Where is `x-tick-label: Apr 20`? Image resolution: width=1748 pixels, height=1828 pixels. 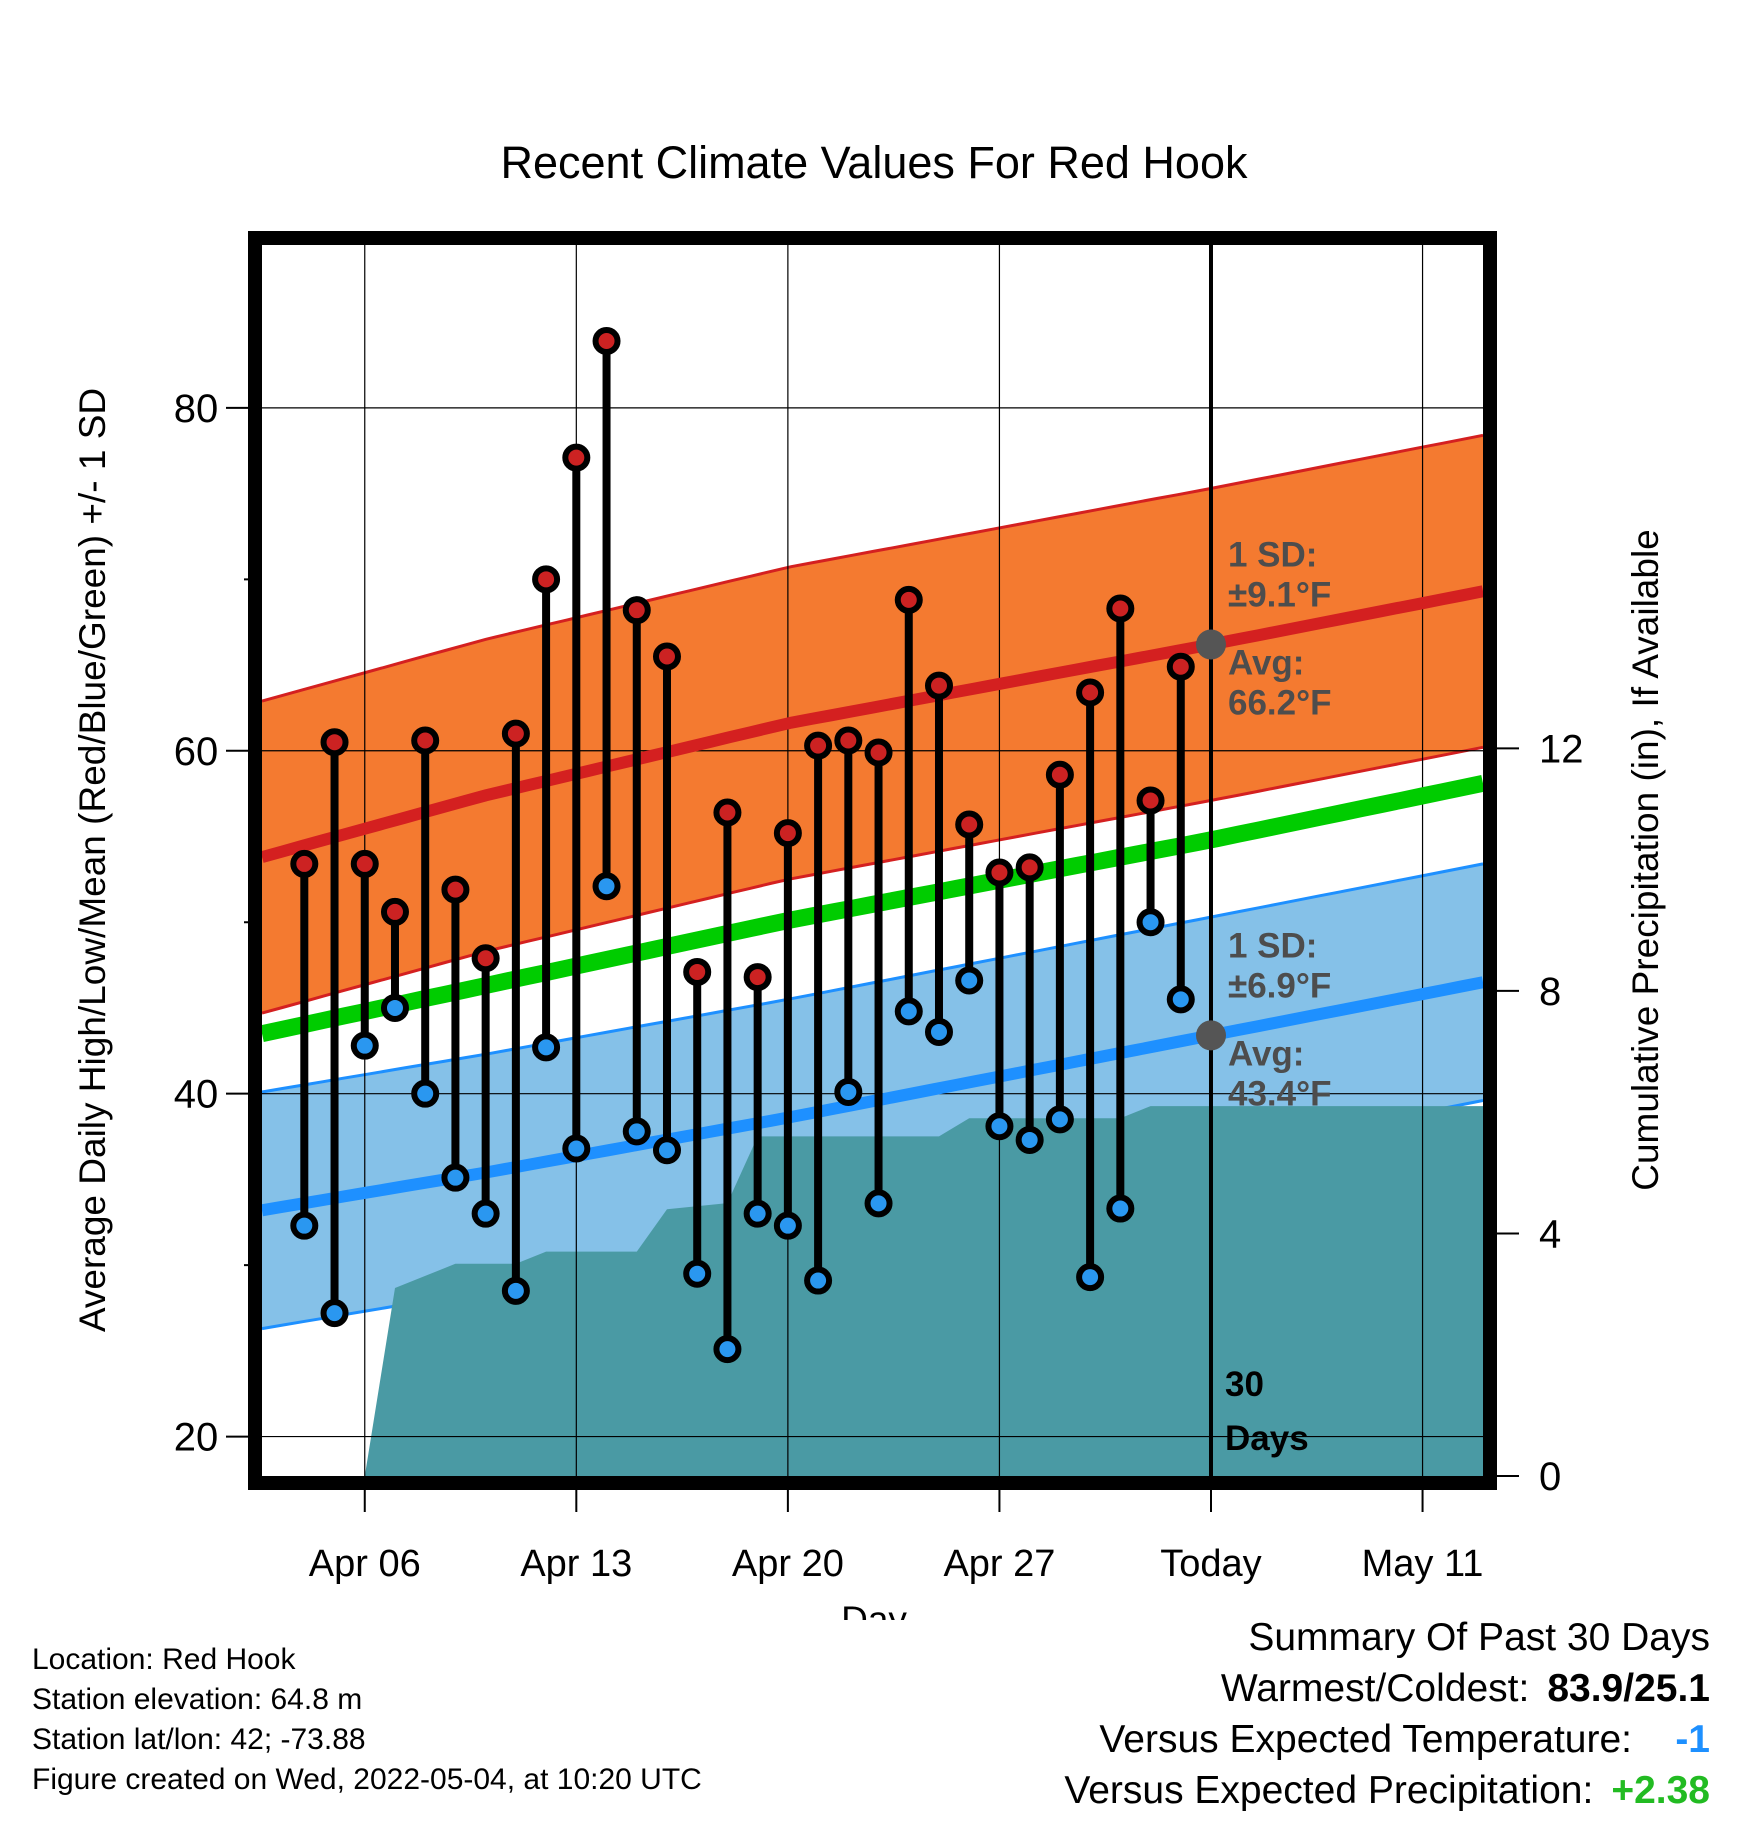 x-tick-label: Apr 20 is located at coordinates (788, 1564).